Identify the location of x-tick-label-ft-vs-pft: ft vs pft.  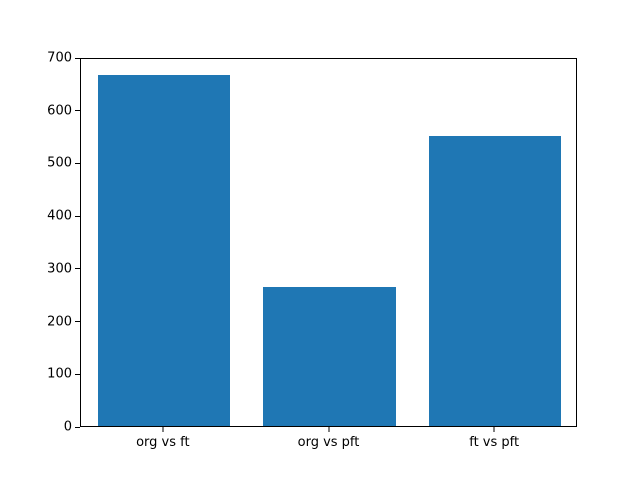
(494, 442).